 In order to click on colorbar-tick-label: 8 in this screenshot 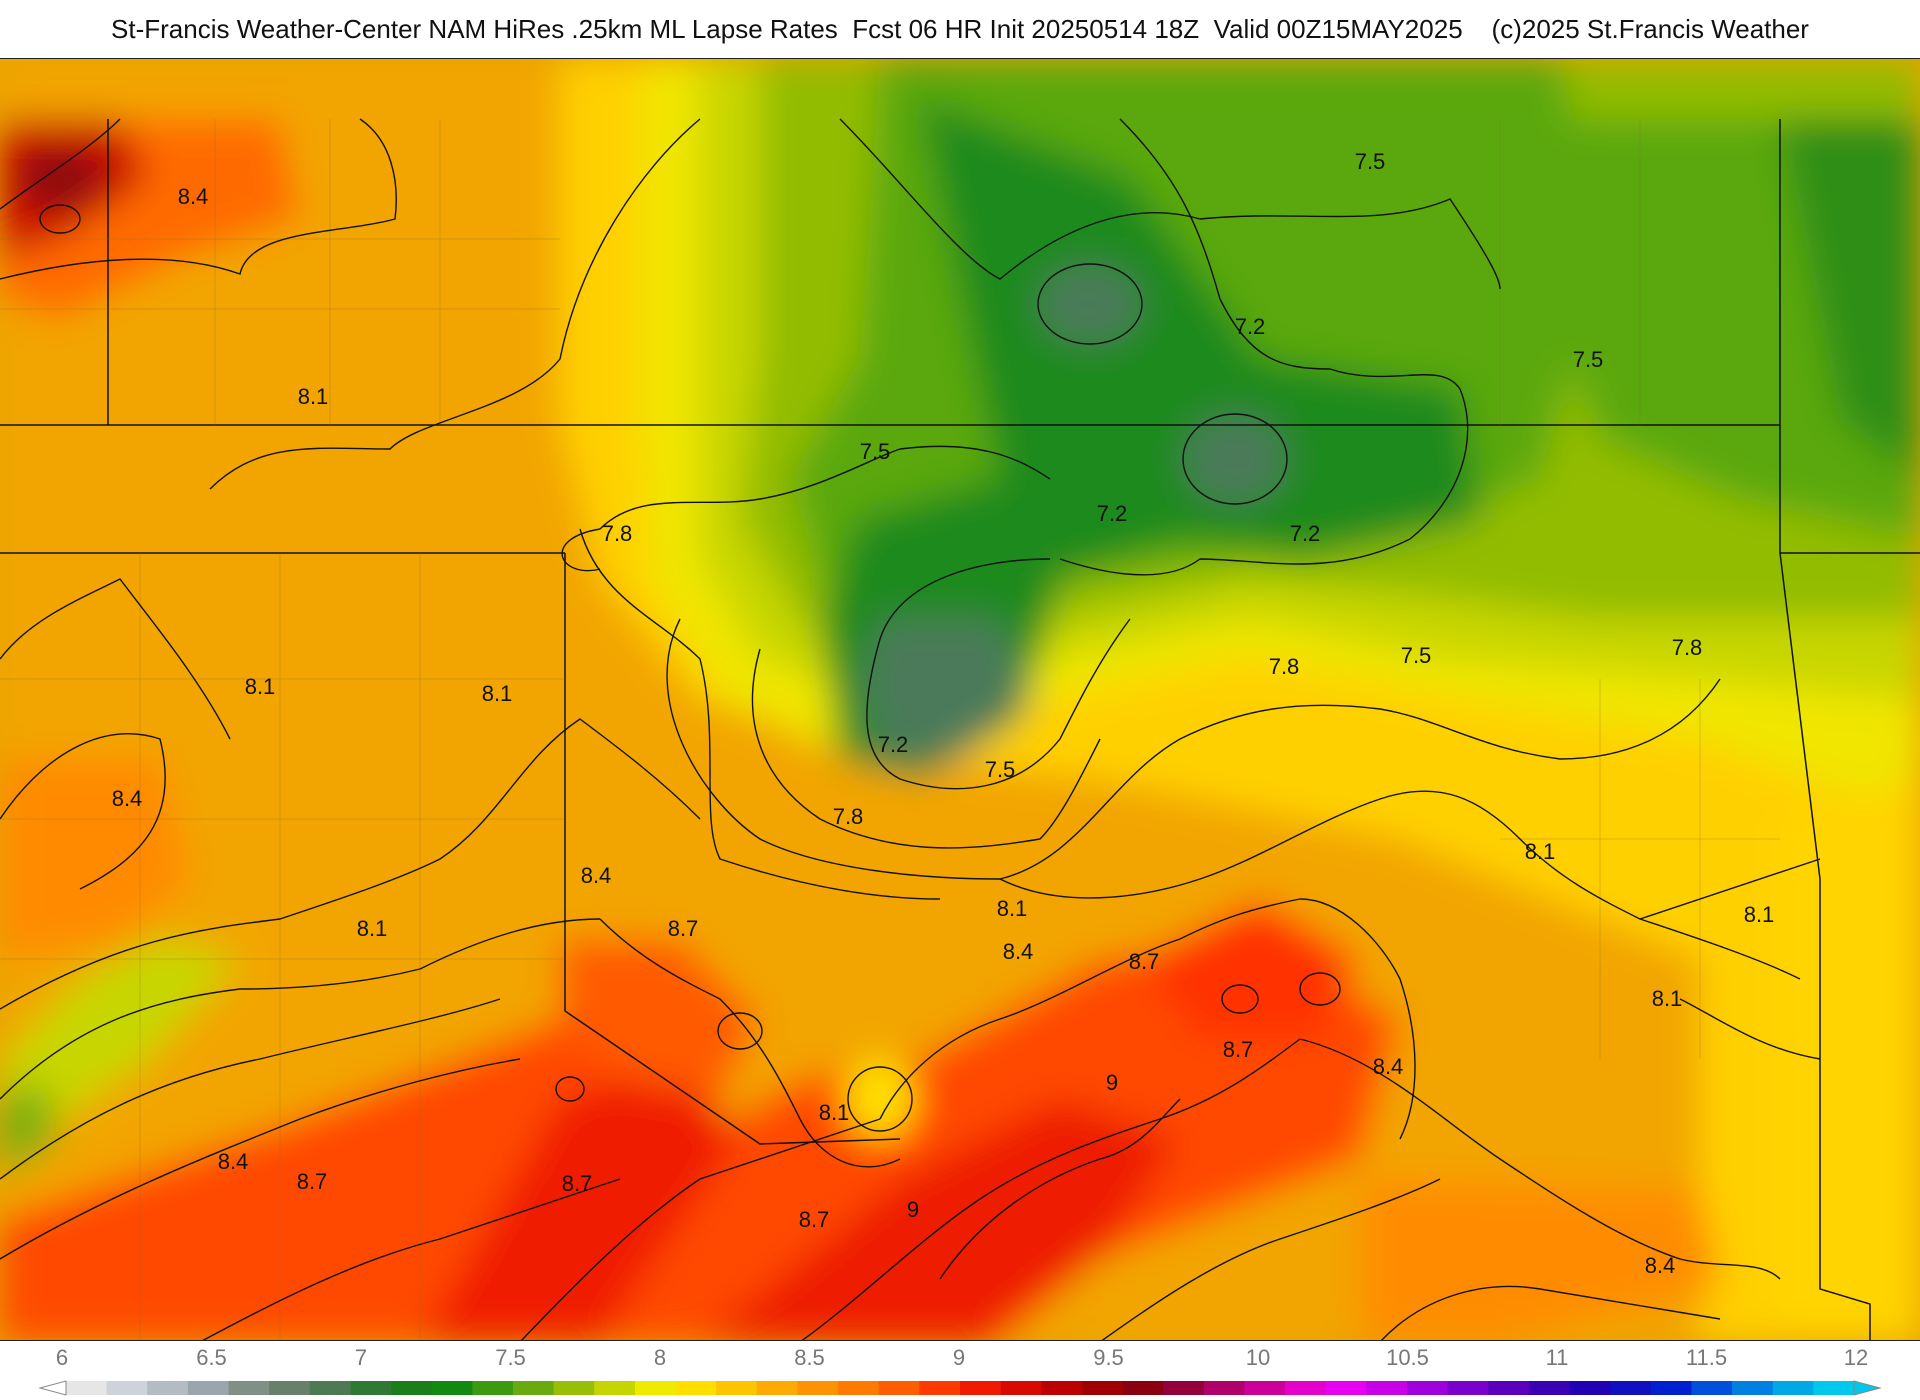, I will do `click(660, 1357)`.